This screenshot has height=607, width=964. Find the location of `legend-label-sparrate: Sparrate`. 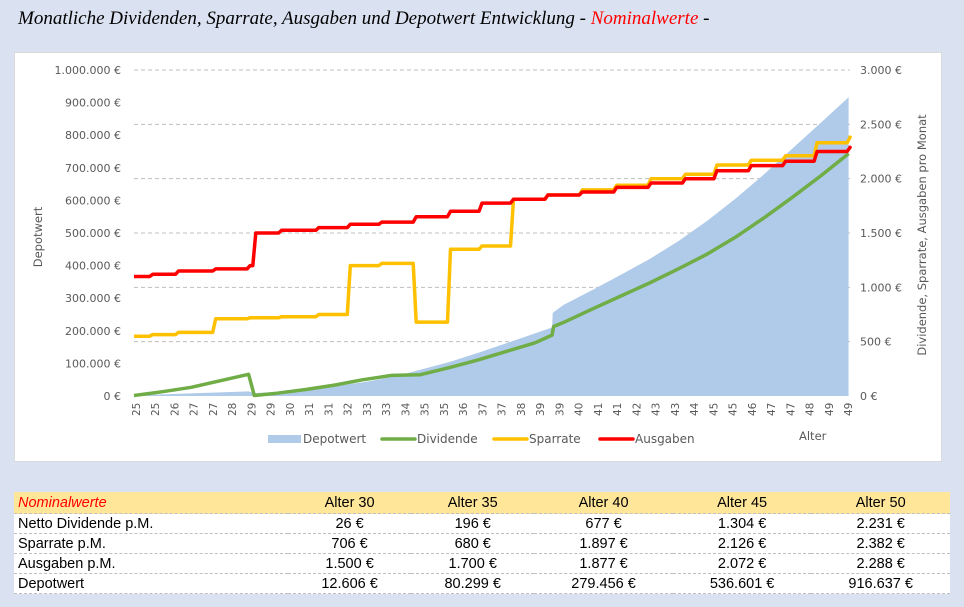

legend-label-sparrate: Sparrate is located at coordinates (555, 439).